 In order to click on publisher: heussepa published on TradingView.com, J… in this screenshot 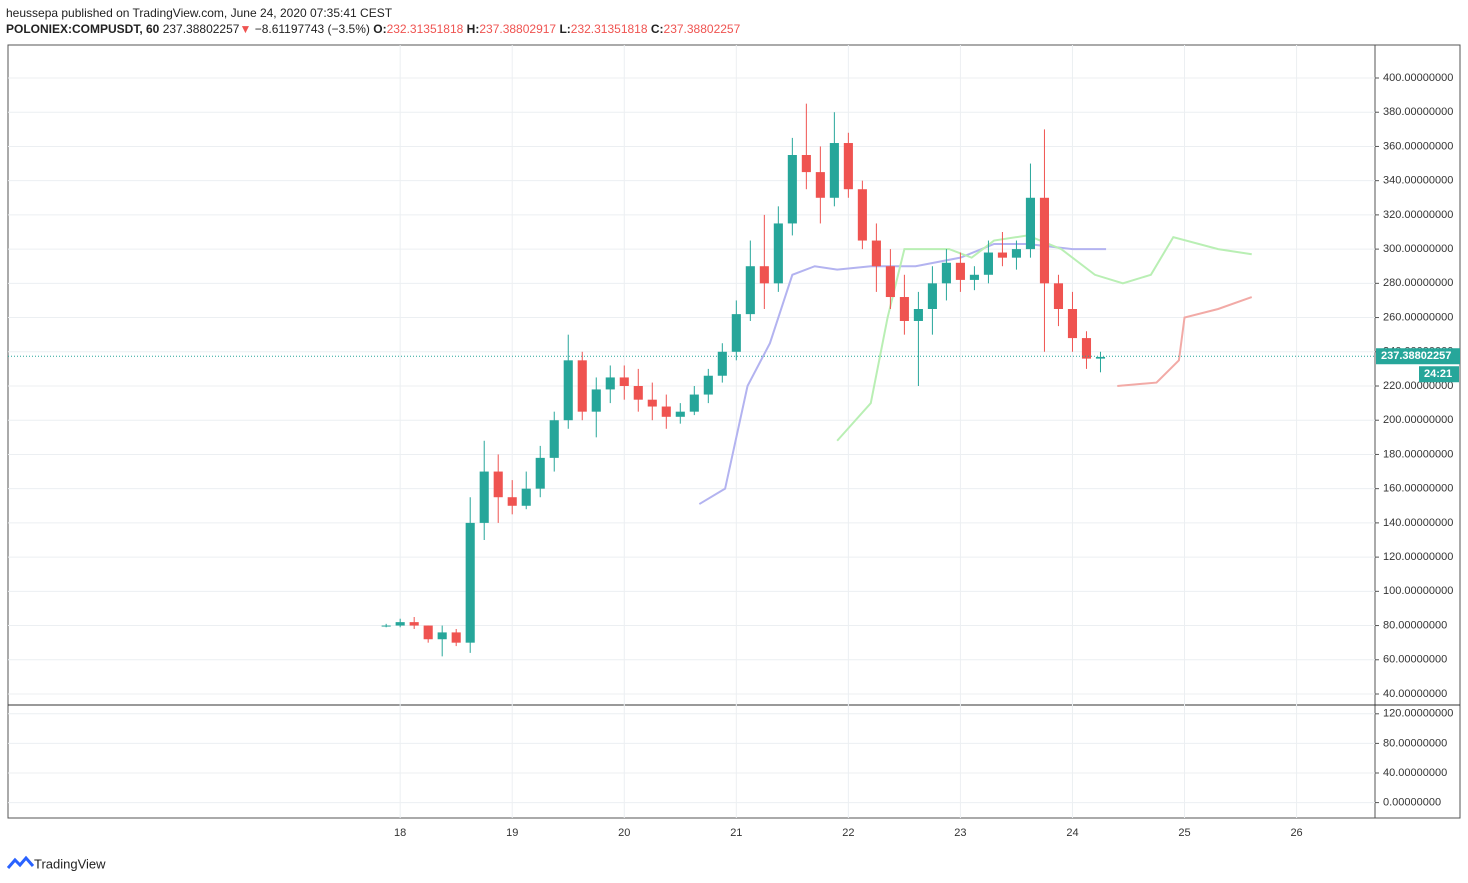, I will do `click(199, 13)`.